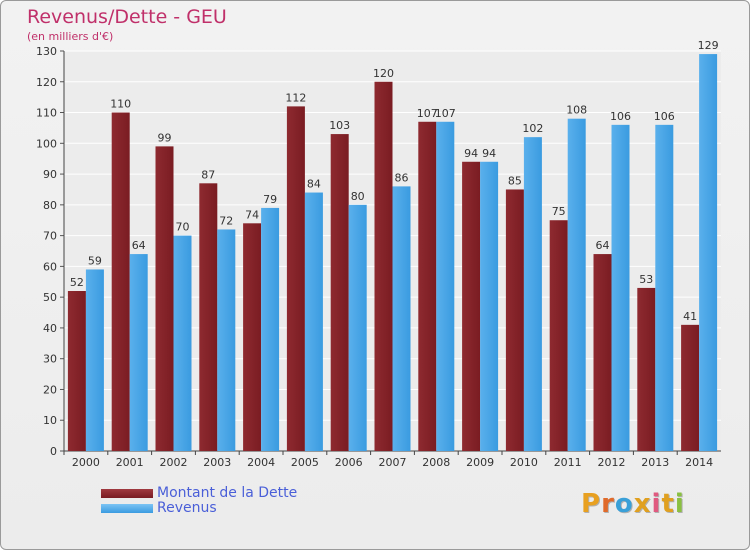  What do you see at coordinates (532, 128) in the screenshot?
I see `data-label-revenus: 102` at bounding box center [532, 128].